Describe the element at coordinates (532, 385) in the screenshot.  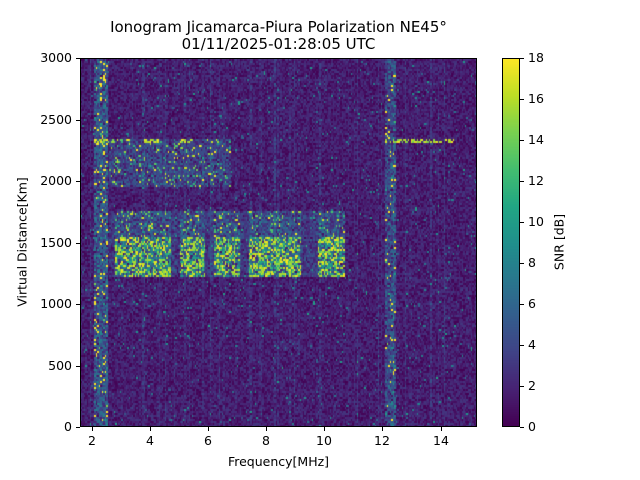
I see `colorbar-tick-label: 2` at that location.